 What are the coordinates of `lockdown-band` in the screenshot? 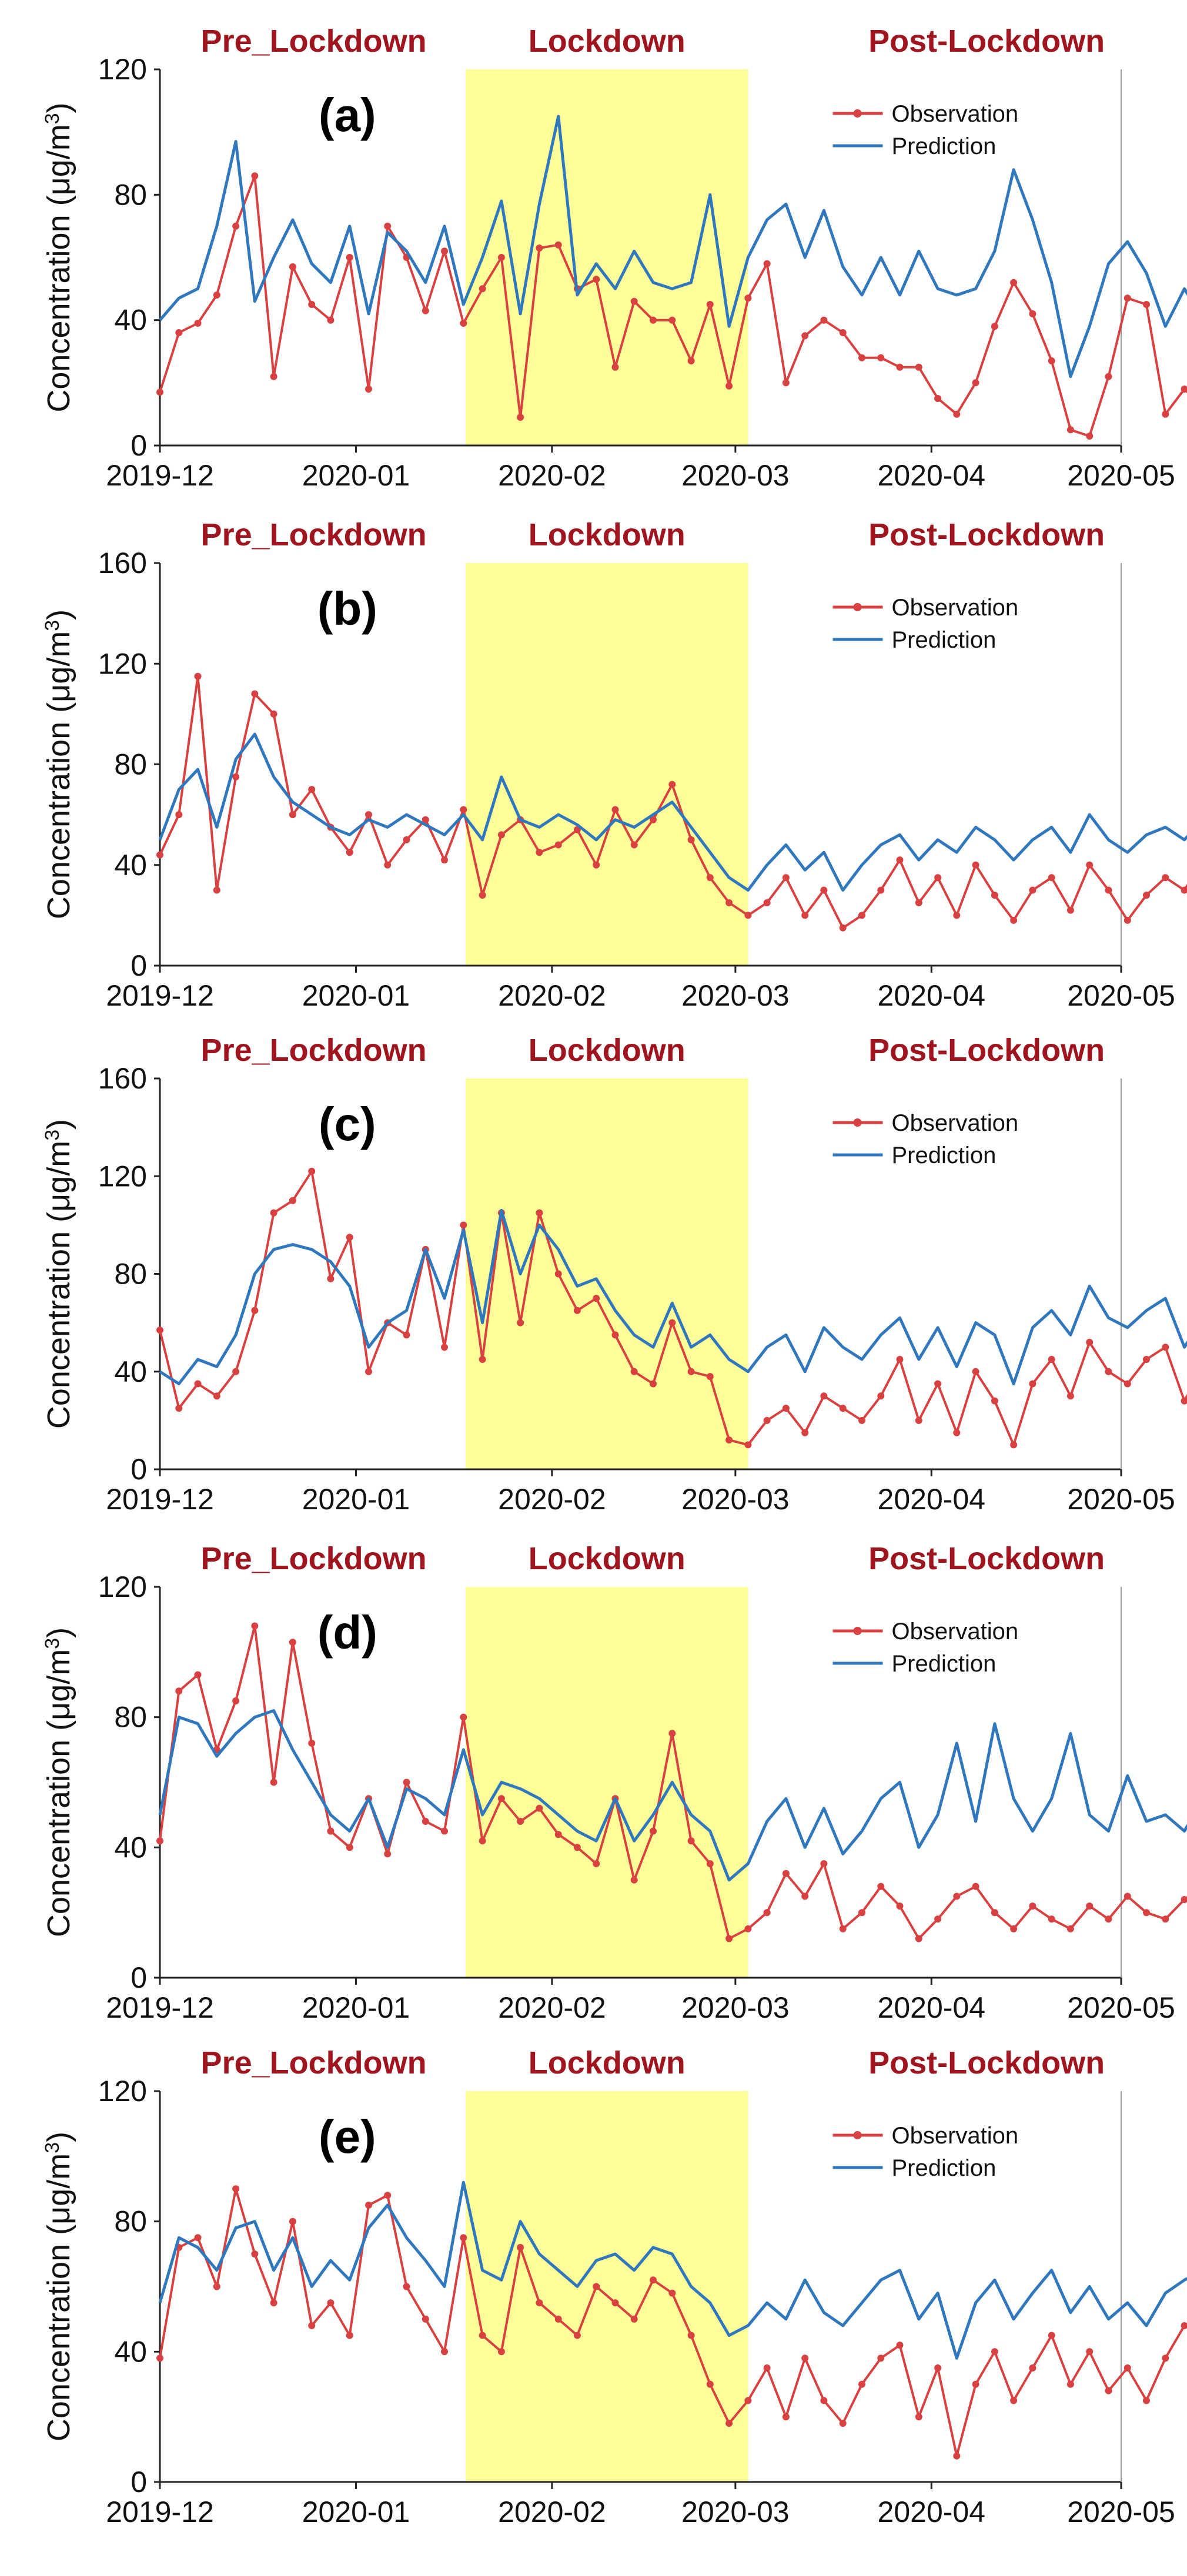 It's located at (606, 764).